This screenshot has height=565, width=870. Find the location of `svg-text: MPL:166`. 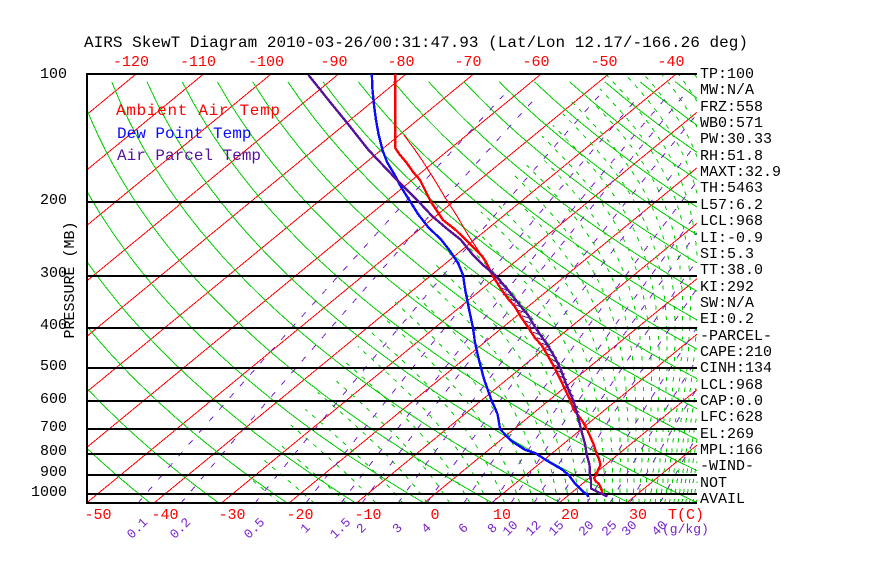

svg-text: MPL:166 is located at coordinates (731, 450).